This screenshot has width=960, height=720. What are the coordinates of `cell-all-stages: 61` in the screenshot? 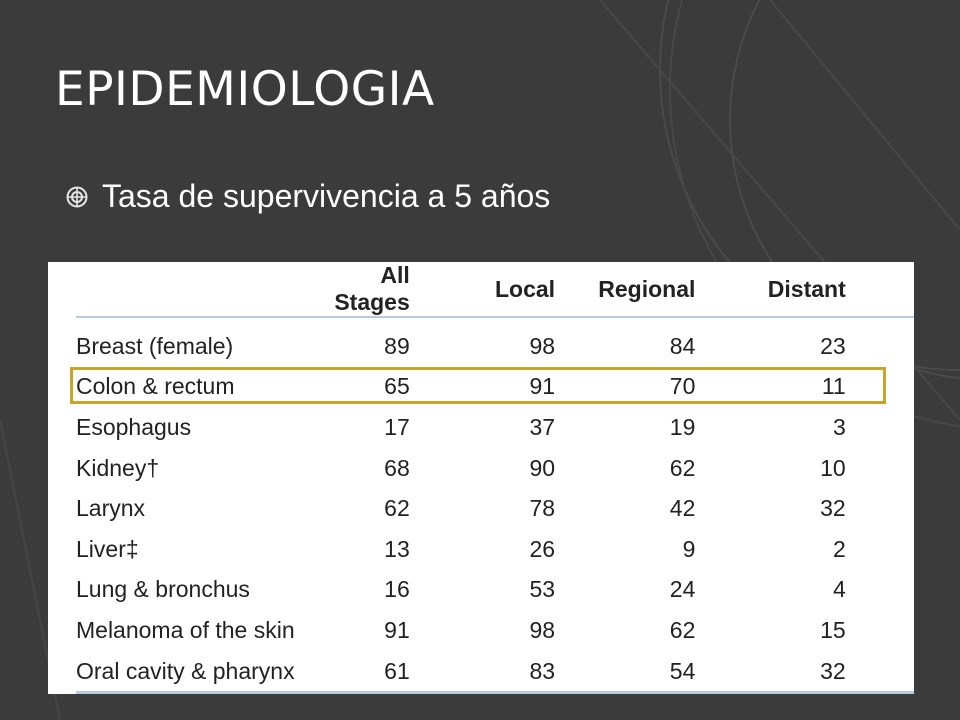 It's located at (397, 670).